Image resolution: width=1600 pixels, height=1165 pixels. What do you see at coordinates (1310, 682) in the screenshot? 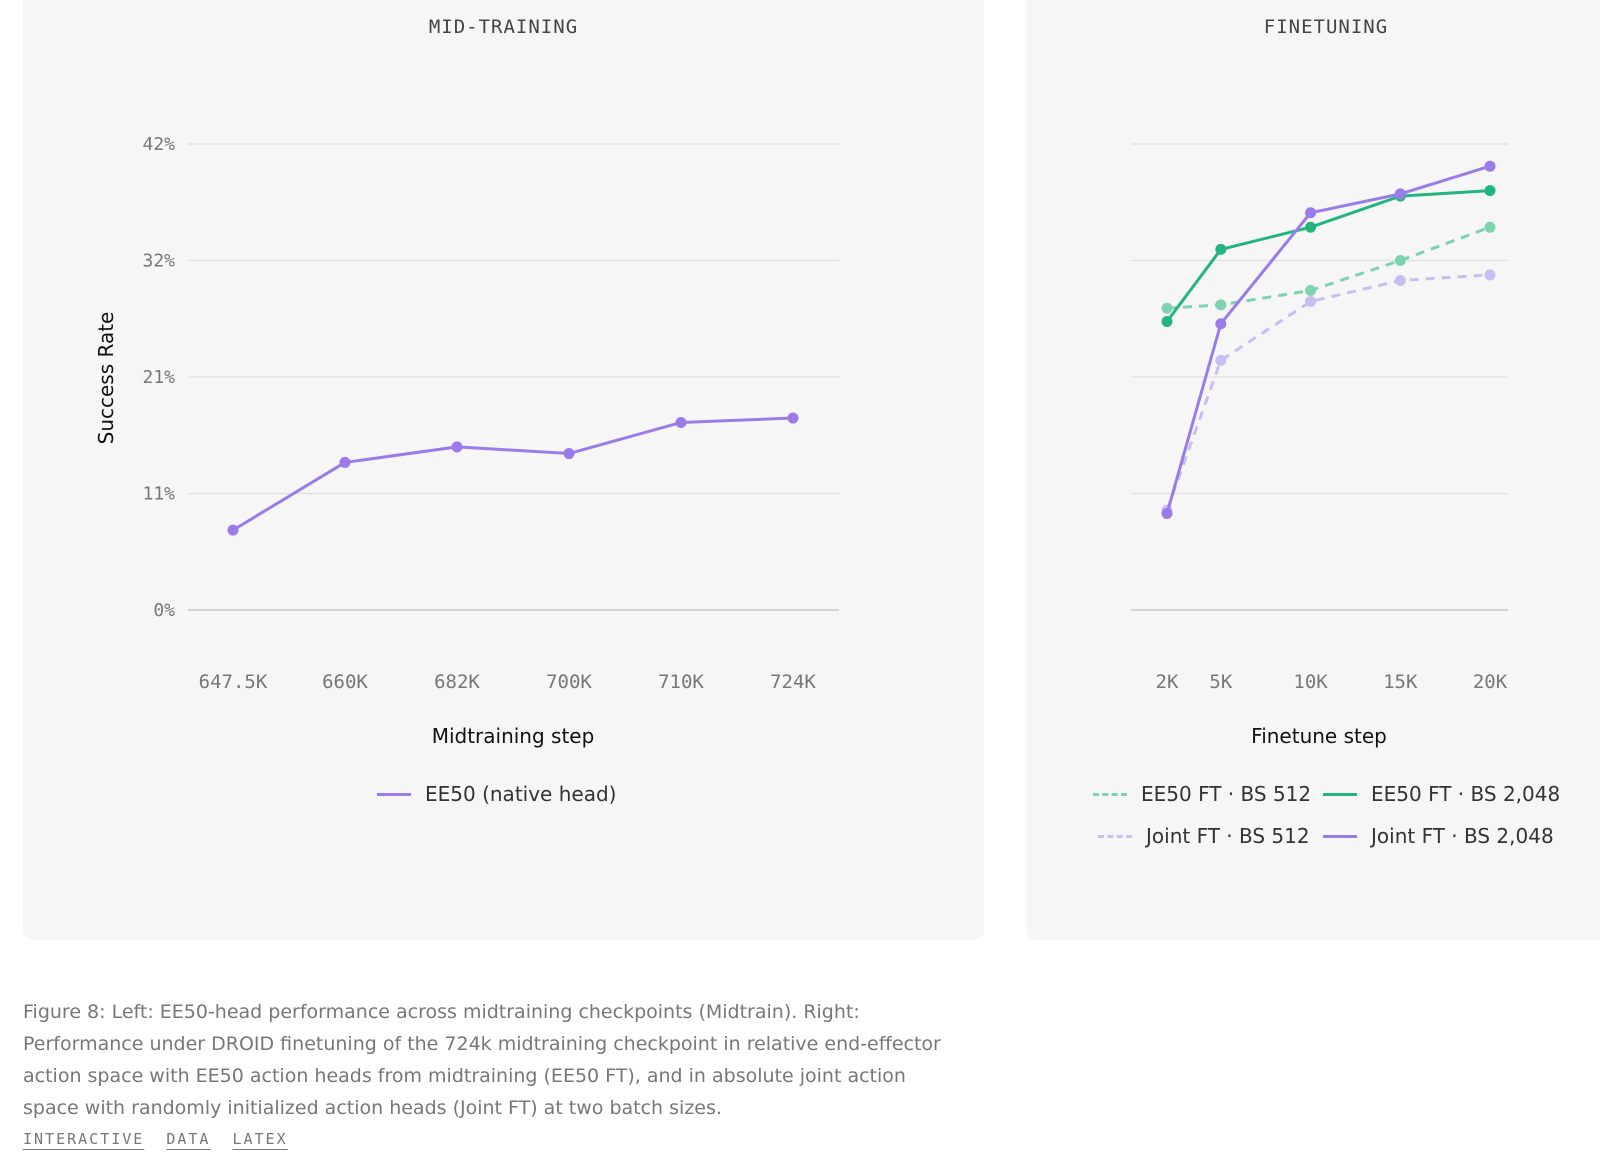
I see `x-tick-label: 10K` at bounding box center [1310, 682].